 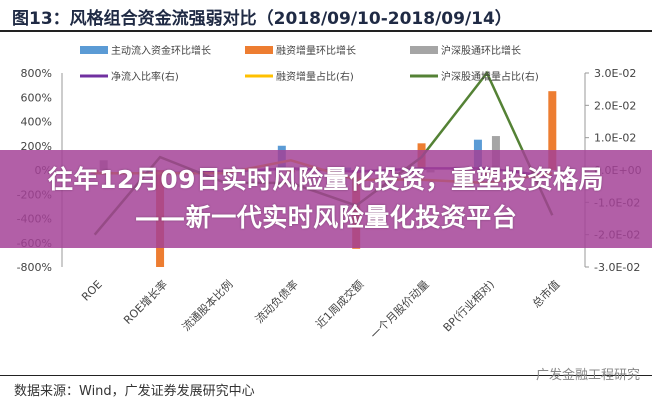 What do you see at coordinates (490, 76) in the screenshot?
I see `legend-label: 沪深股通增量占比(右)` at bounding box center [490, 76].